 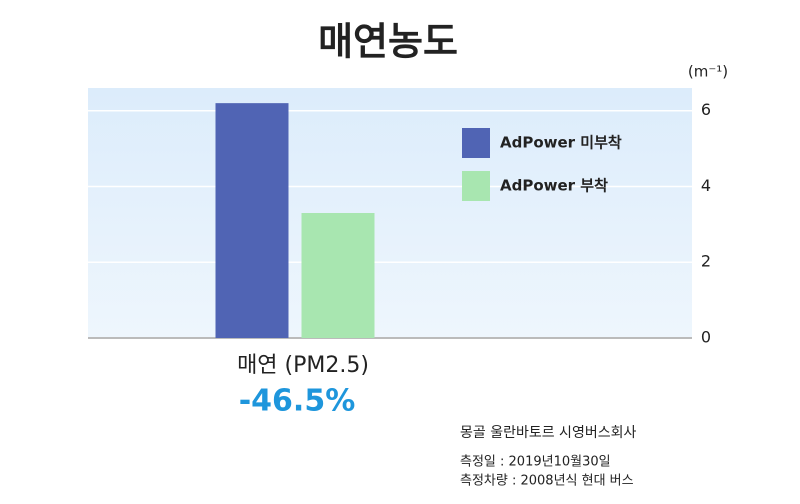 I want to click on y-tick-label: 4, so click(x=706, y=185).